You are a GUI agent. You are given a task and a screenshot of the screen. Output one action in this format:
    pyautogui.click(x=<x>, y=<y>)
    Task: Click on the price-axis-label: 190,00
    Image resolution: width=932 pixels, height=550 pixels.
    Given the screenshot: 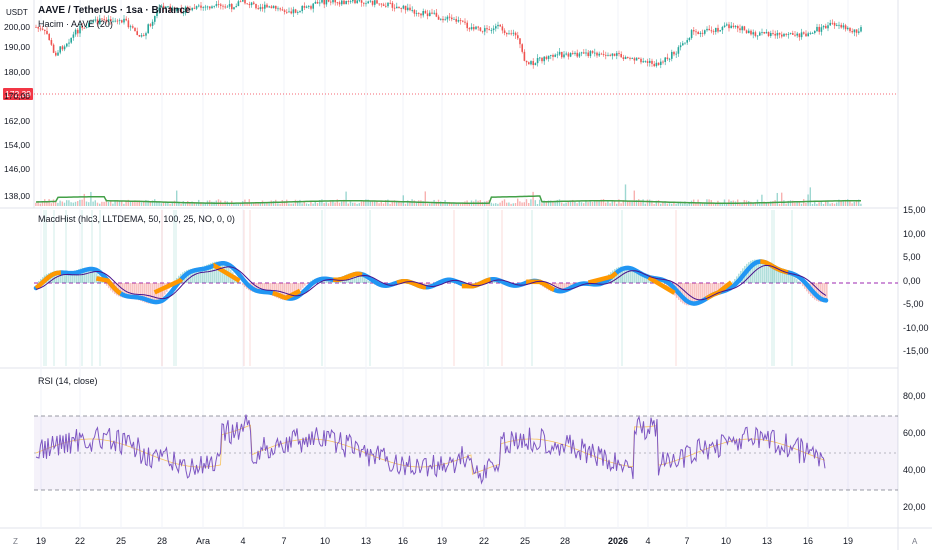 What is the action you would take?
    pyautogui.click(x=17, y=47)
    